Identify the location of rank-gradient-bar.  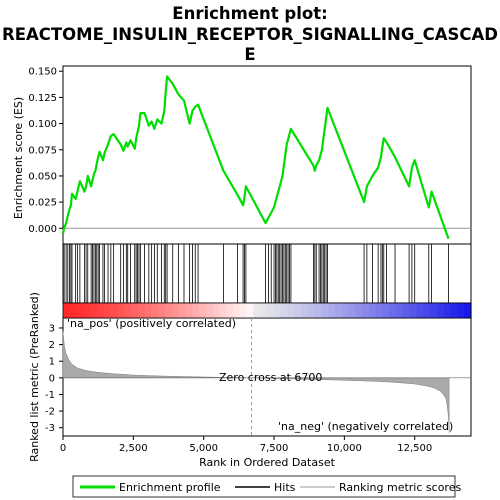
(267, 310).